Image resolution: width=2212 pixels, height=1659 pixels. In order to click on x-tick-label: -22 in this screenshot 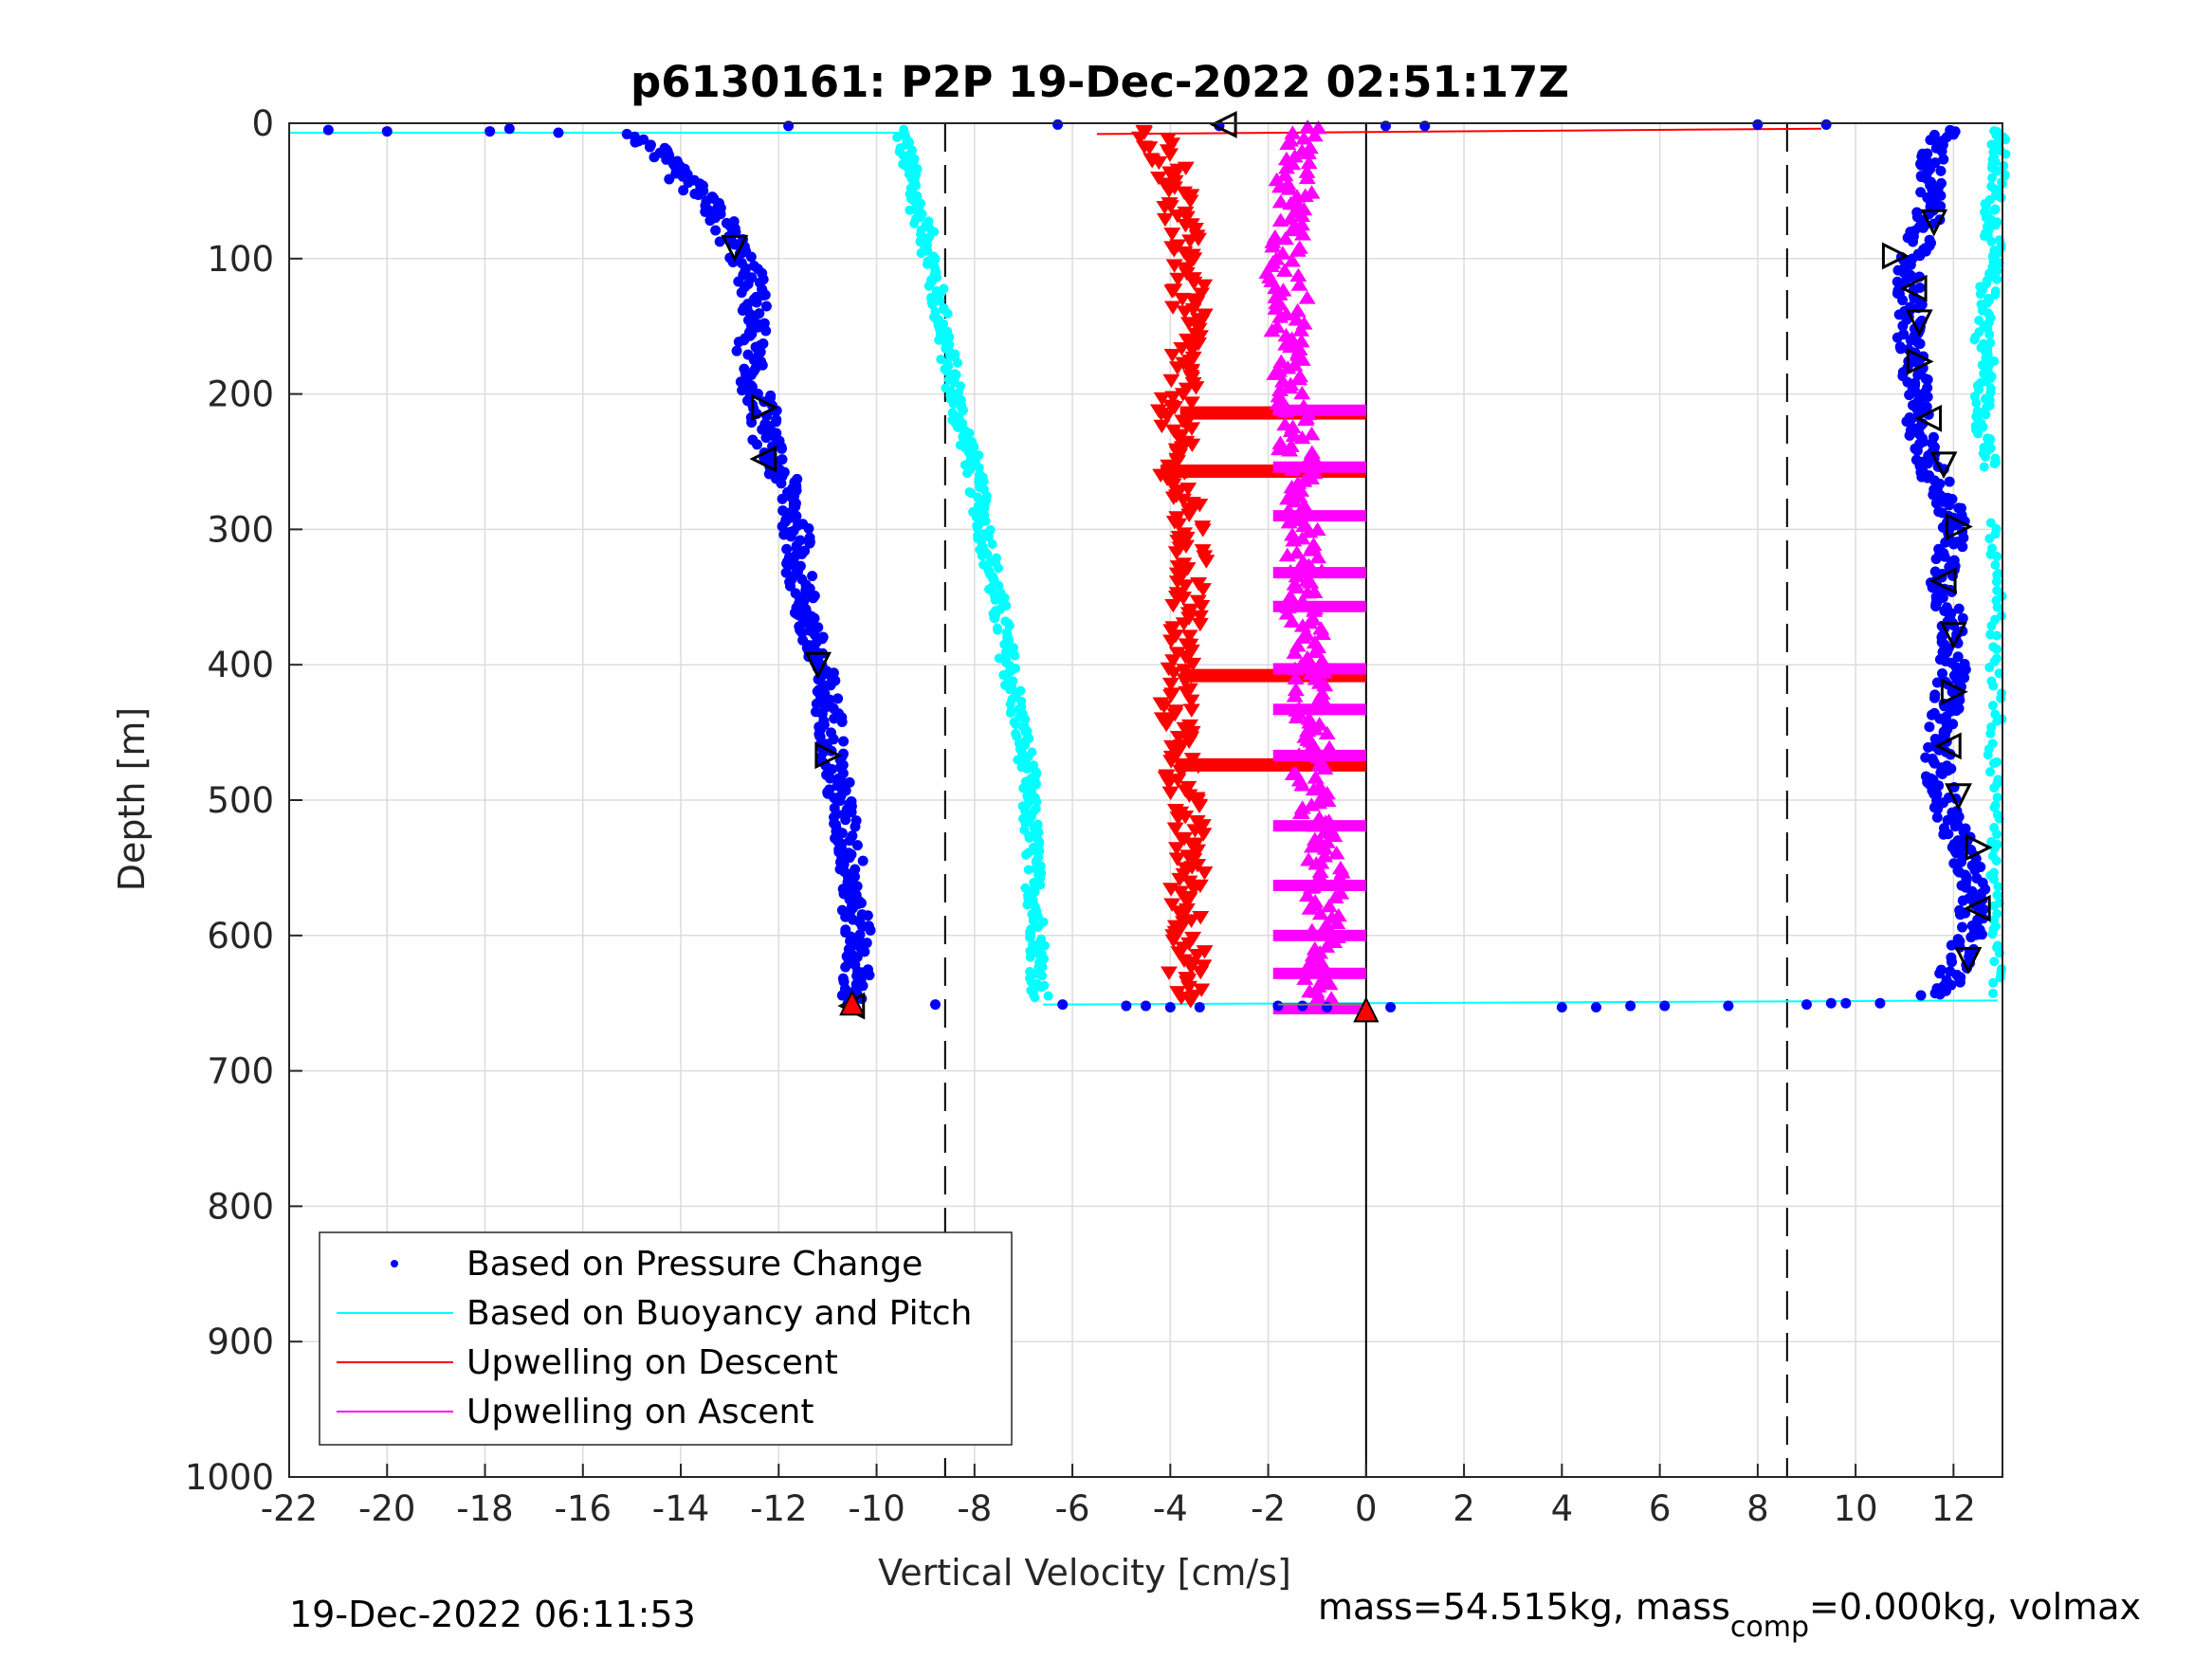, I will do `click(289, 1508)`.